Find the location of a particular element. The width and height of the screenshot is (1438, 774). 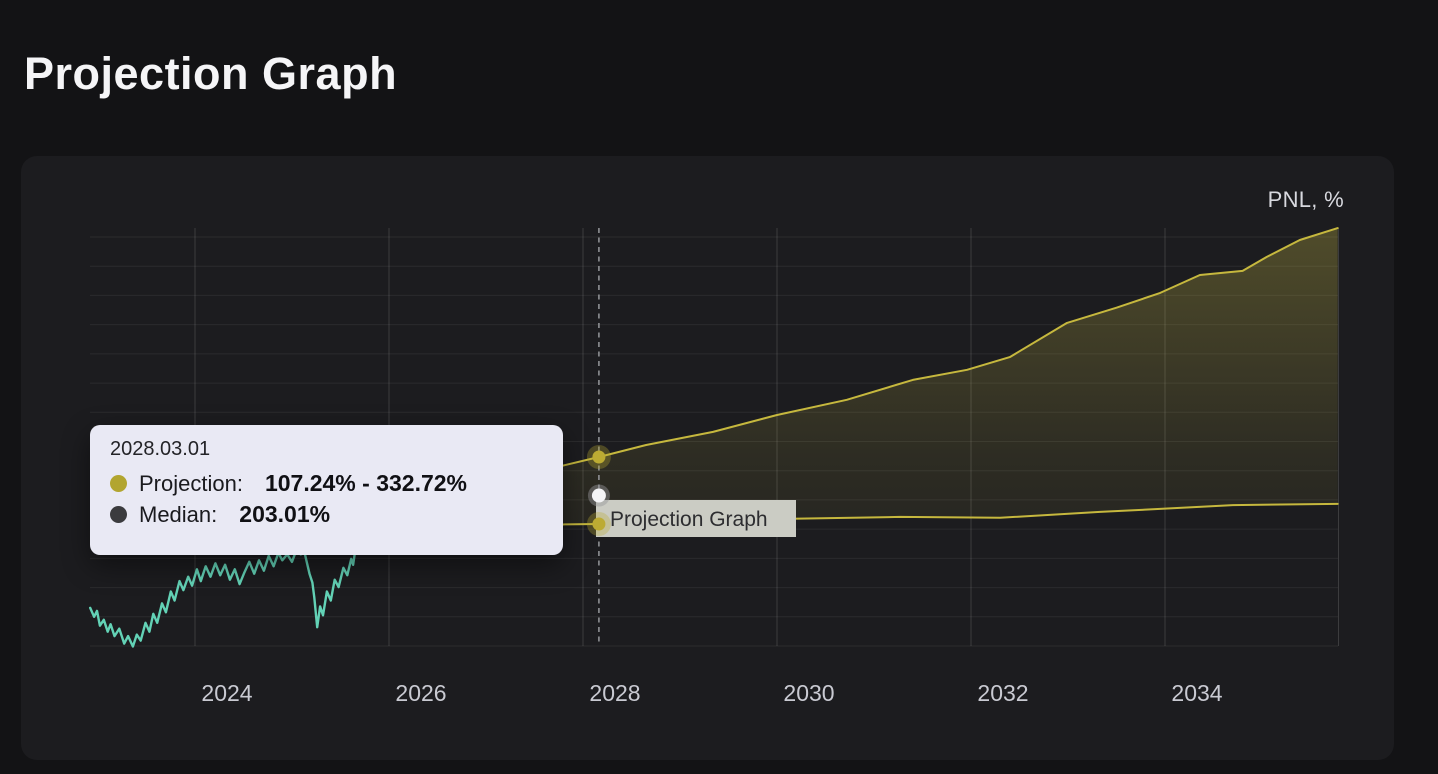

svg-text: 2034 is located at coordinates (1196, 693).